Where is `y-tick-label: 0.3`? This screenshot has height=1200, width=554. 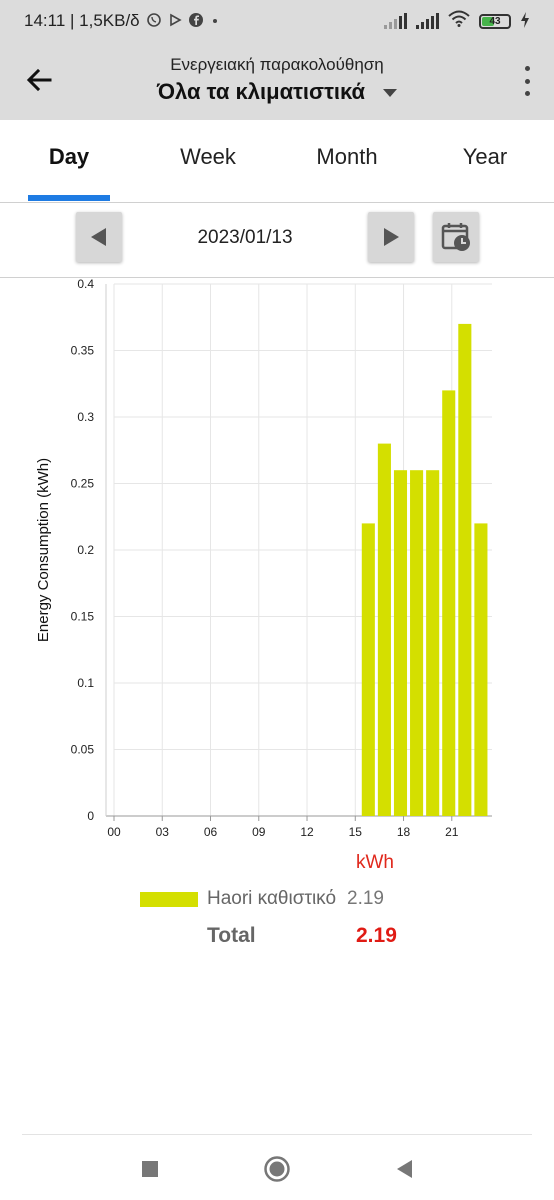
y-tick-label: 0.3 is located at coordinates (85, 417).